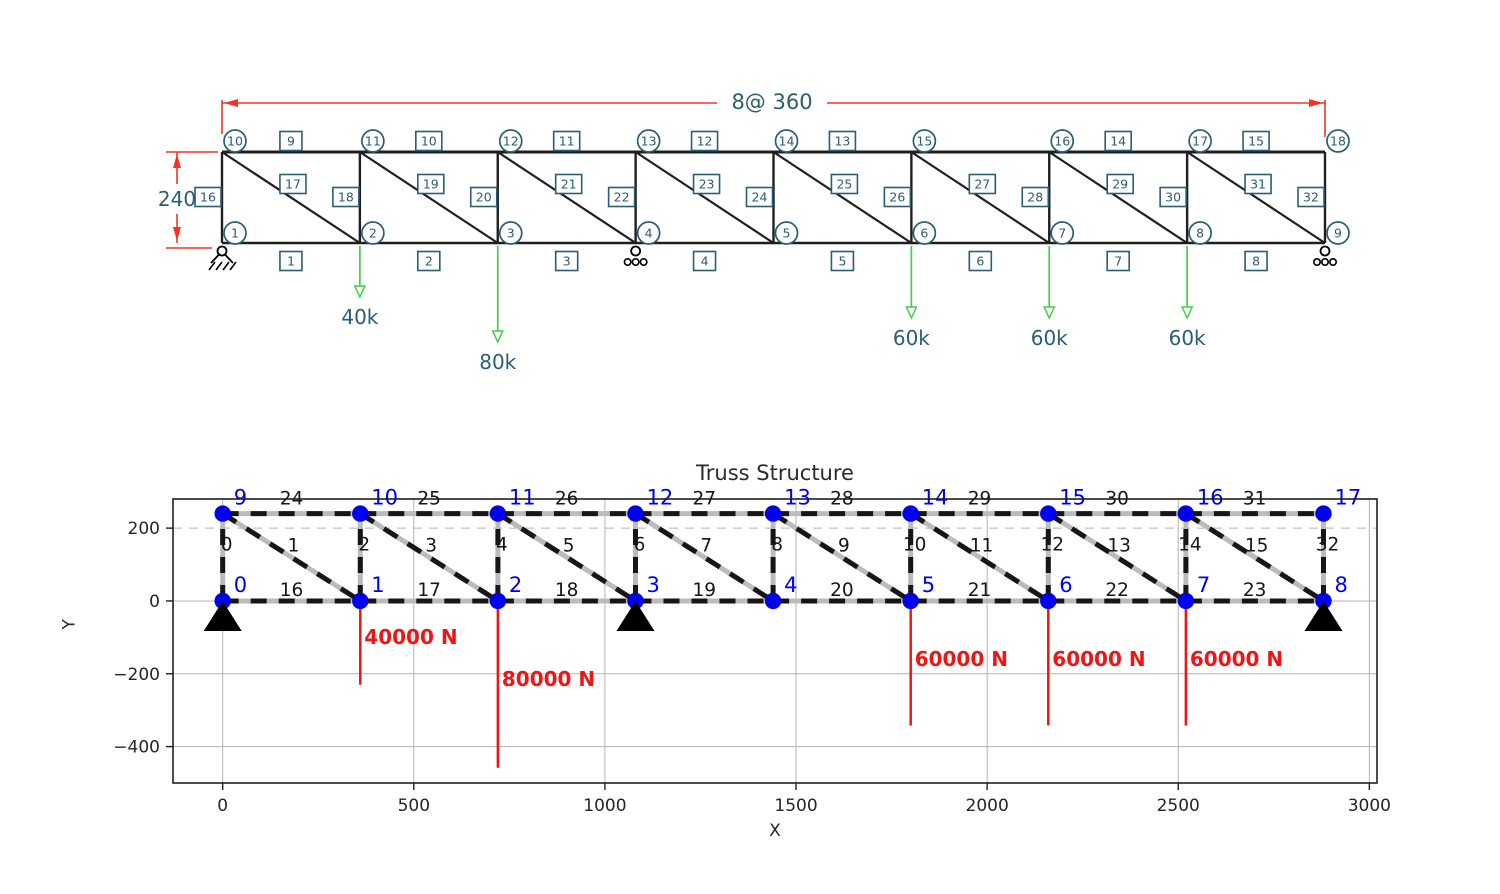 Image resolution: width=1500 pixels, height=894 pixels. What do you see at coordinates (980, 590) in the screenshot?
I see `member-id-label: 21` at bounding box center [980, 590].